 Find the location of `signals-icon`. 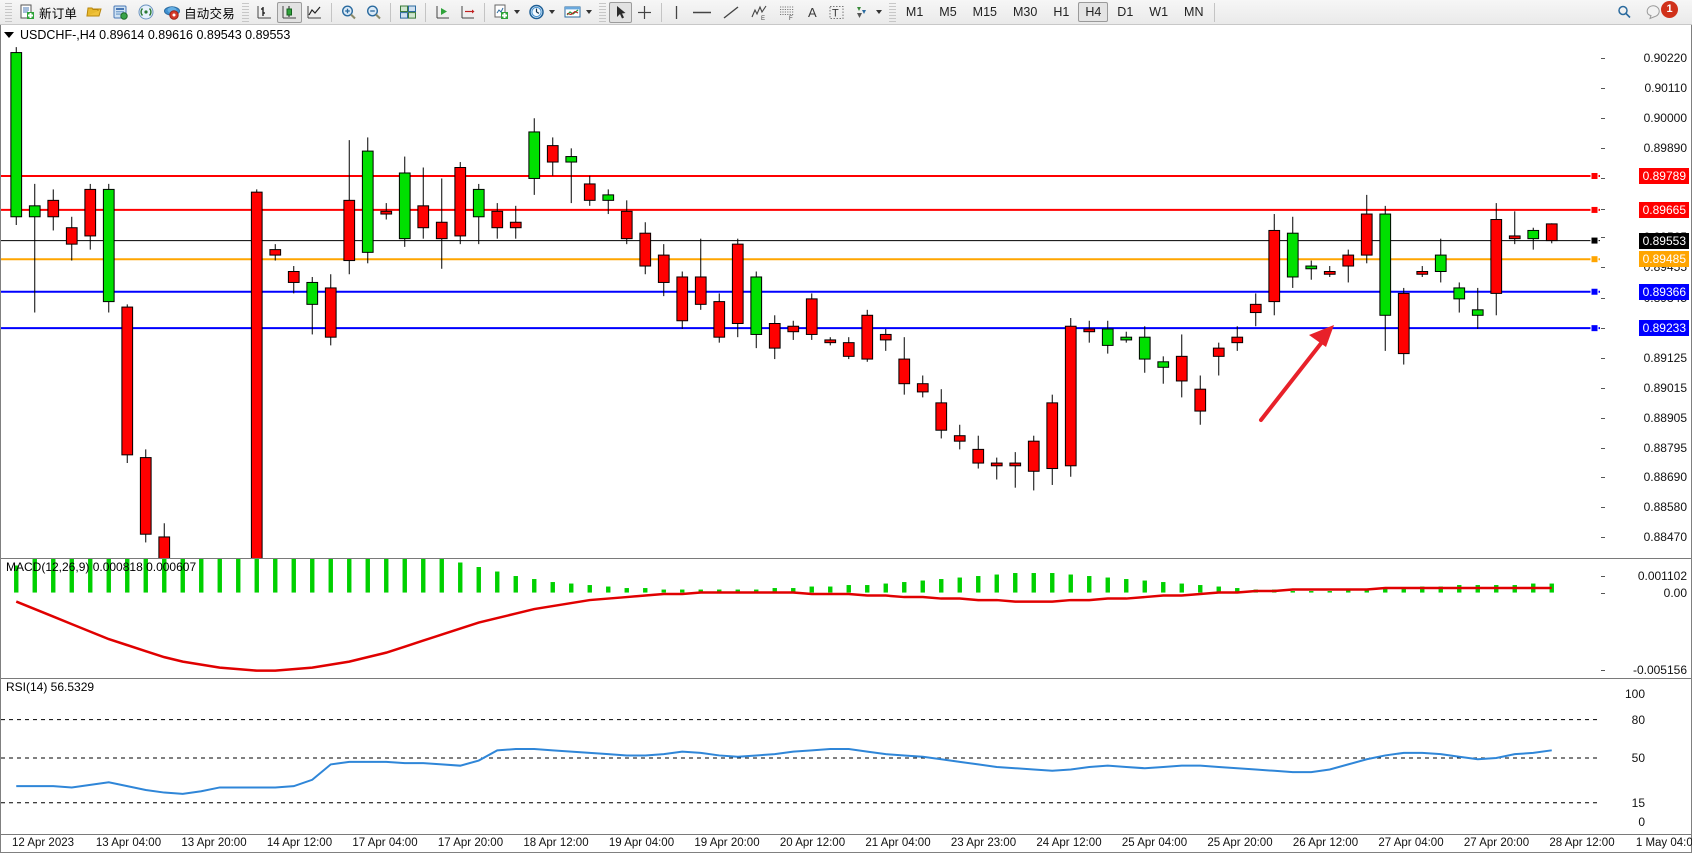

signals-icon is located at coordinates (146, 11).